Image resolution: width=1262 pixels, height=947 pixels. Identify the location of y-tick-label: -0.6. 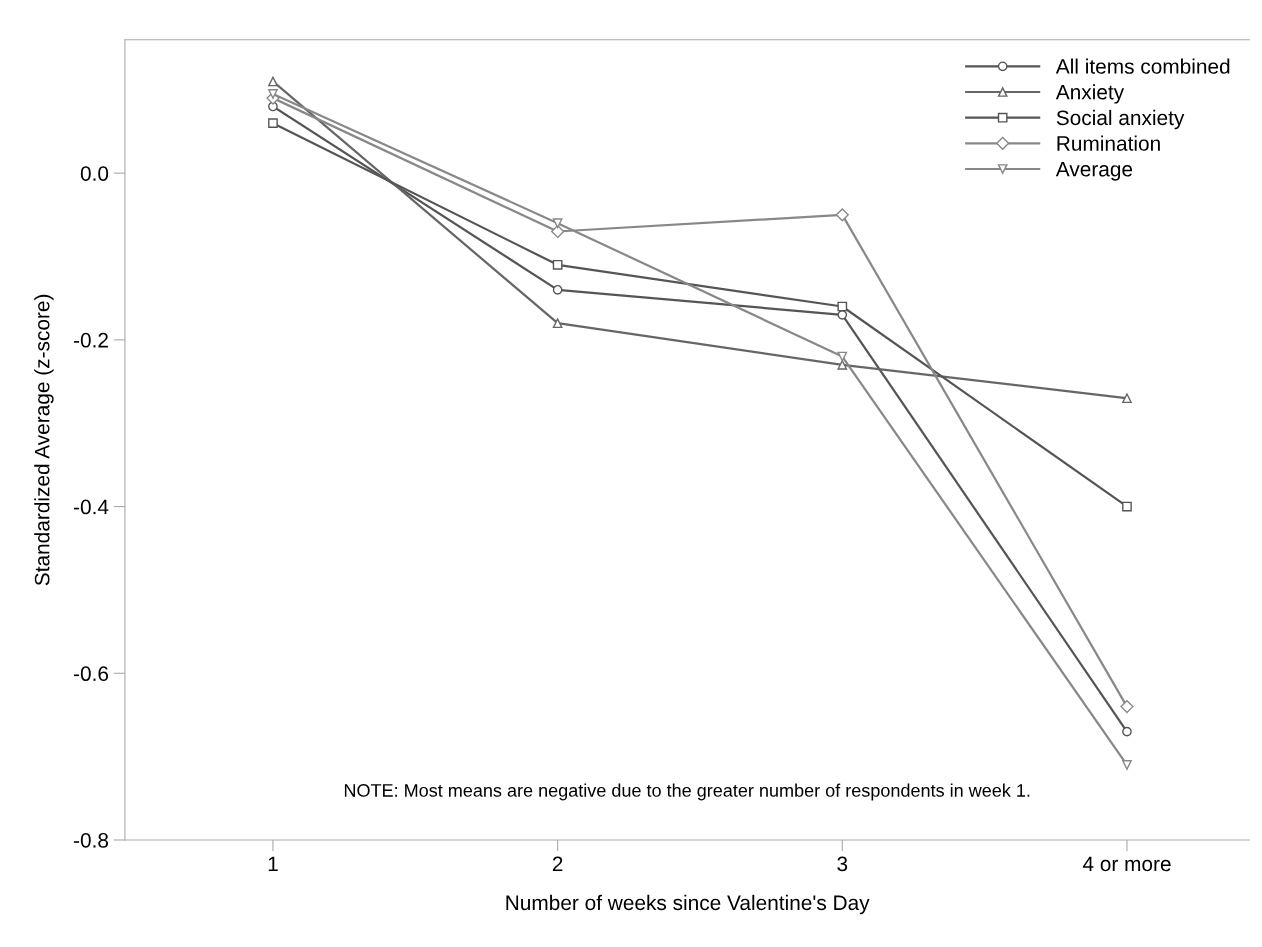
(91, 674).